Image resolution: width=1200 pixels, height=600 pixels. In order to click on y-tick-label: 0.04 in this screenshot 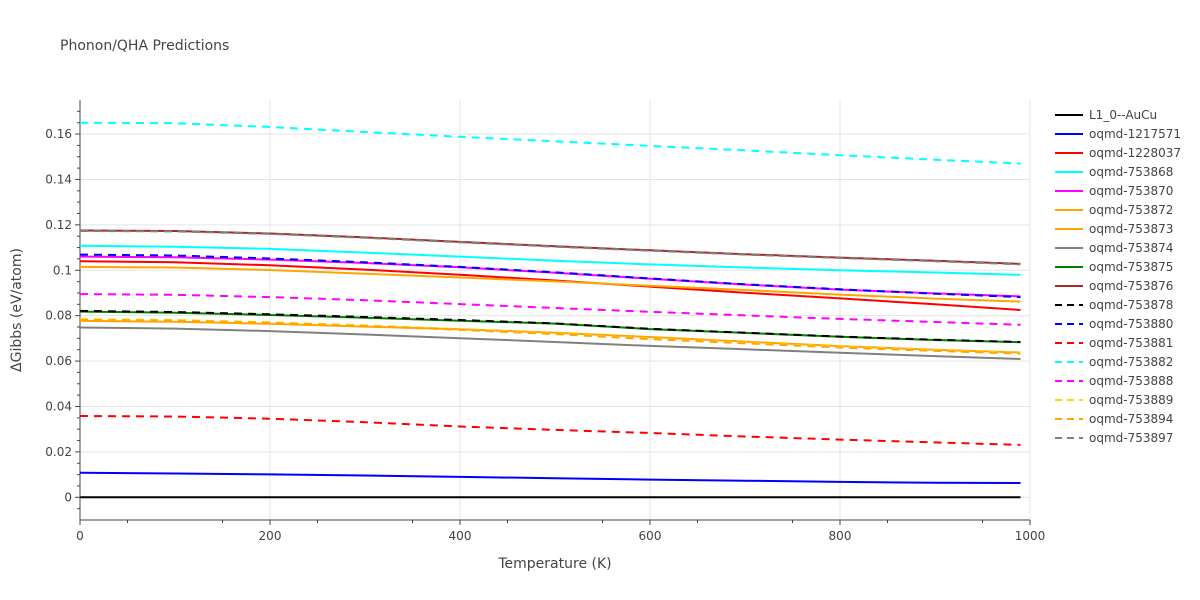, I will do `click(58, 406)`.